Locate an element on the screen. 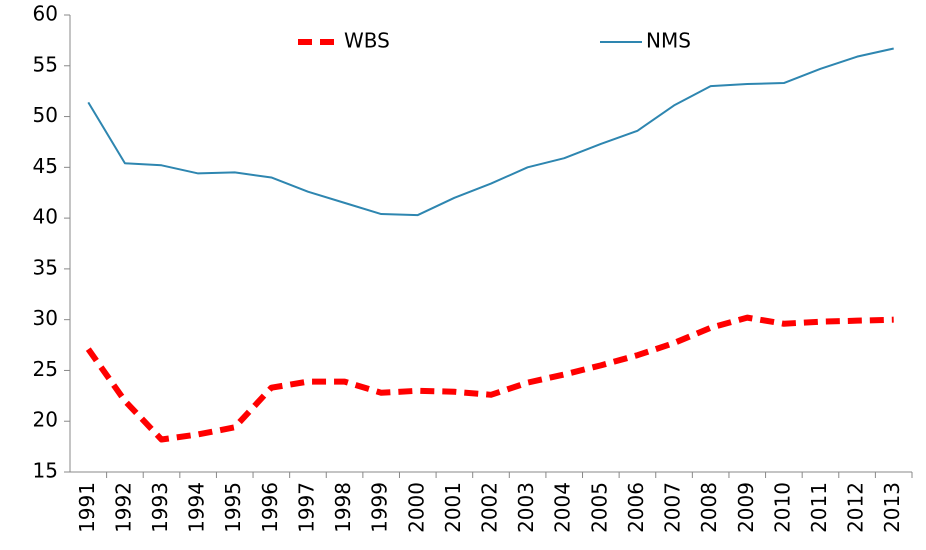  x-tick-label: 2011 is located at coordinates (819, 507).